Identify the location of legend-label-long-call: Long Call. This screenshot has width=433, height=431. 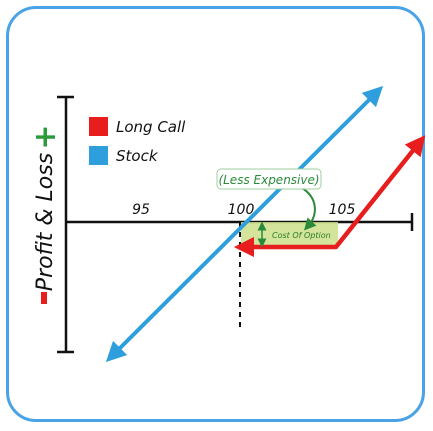
(151, 127).